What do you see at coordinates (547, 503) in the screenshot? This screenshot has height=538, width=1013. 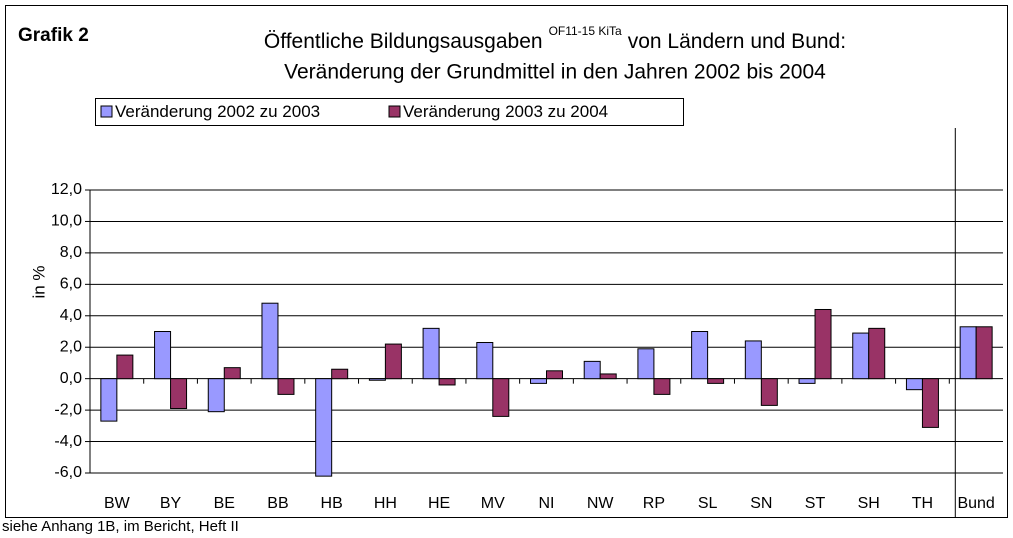 I see `x-tick-label: NI` at bounding box center [547, 503].